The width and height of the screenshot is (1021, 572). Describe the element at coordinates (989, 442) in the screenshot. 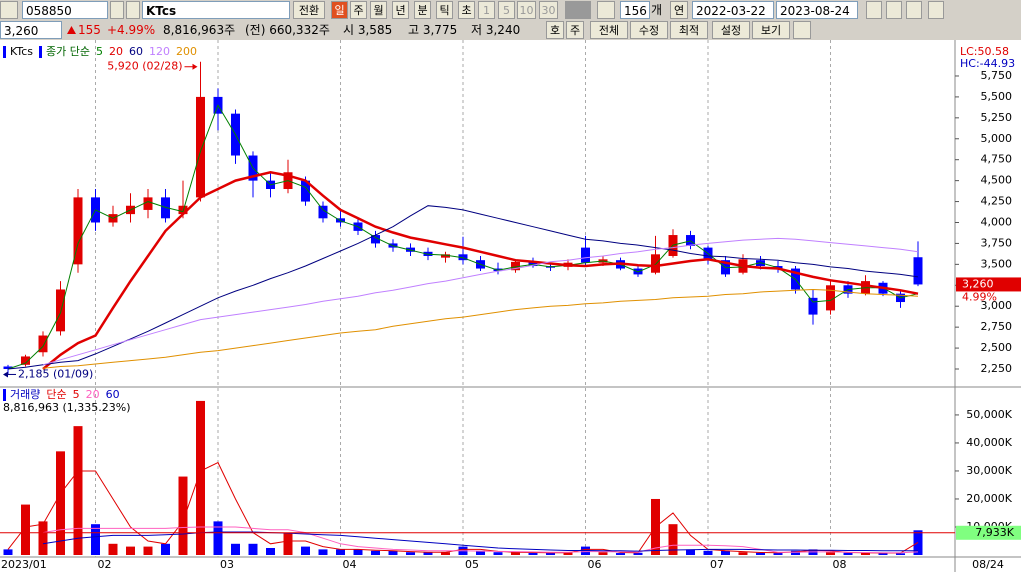

I see `y-tick-label: 40,000K` at that location.